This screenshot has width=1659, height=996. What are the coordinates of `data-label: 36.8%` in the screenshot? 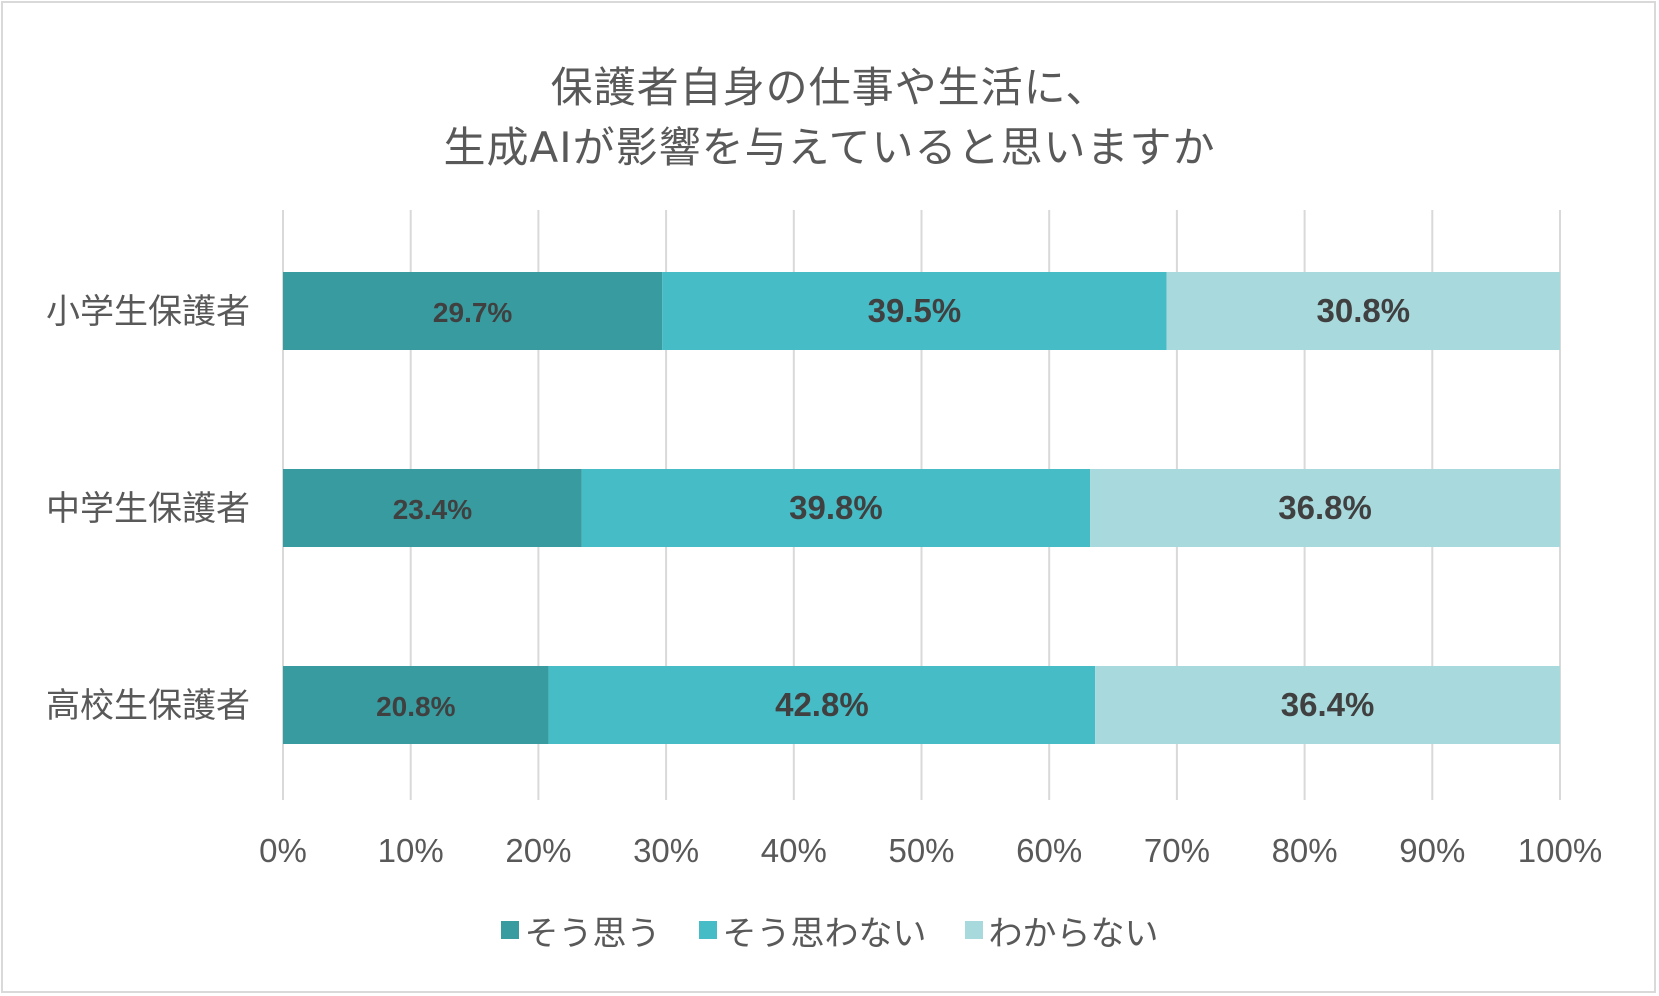 It's located at (1325, 507).